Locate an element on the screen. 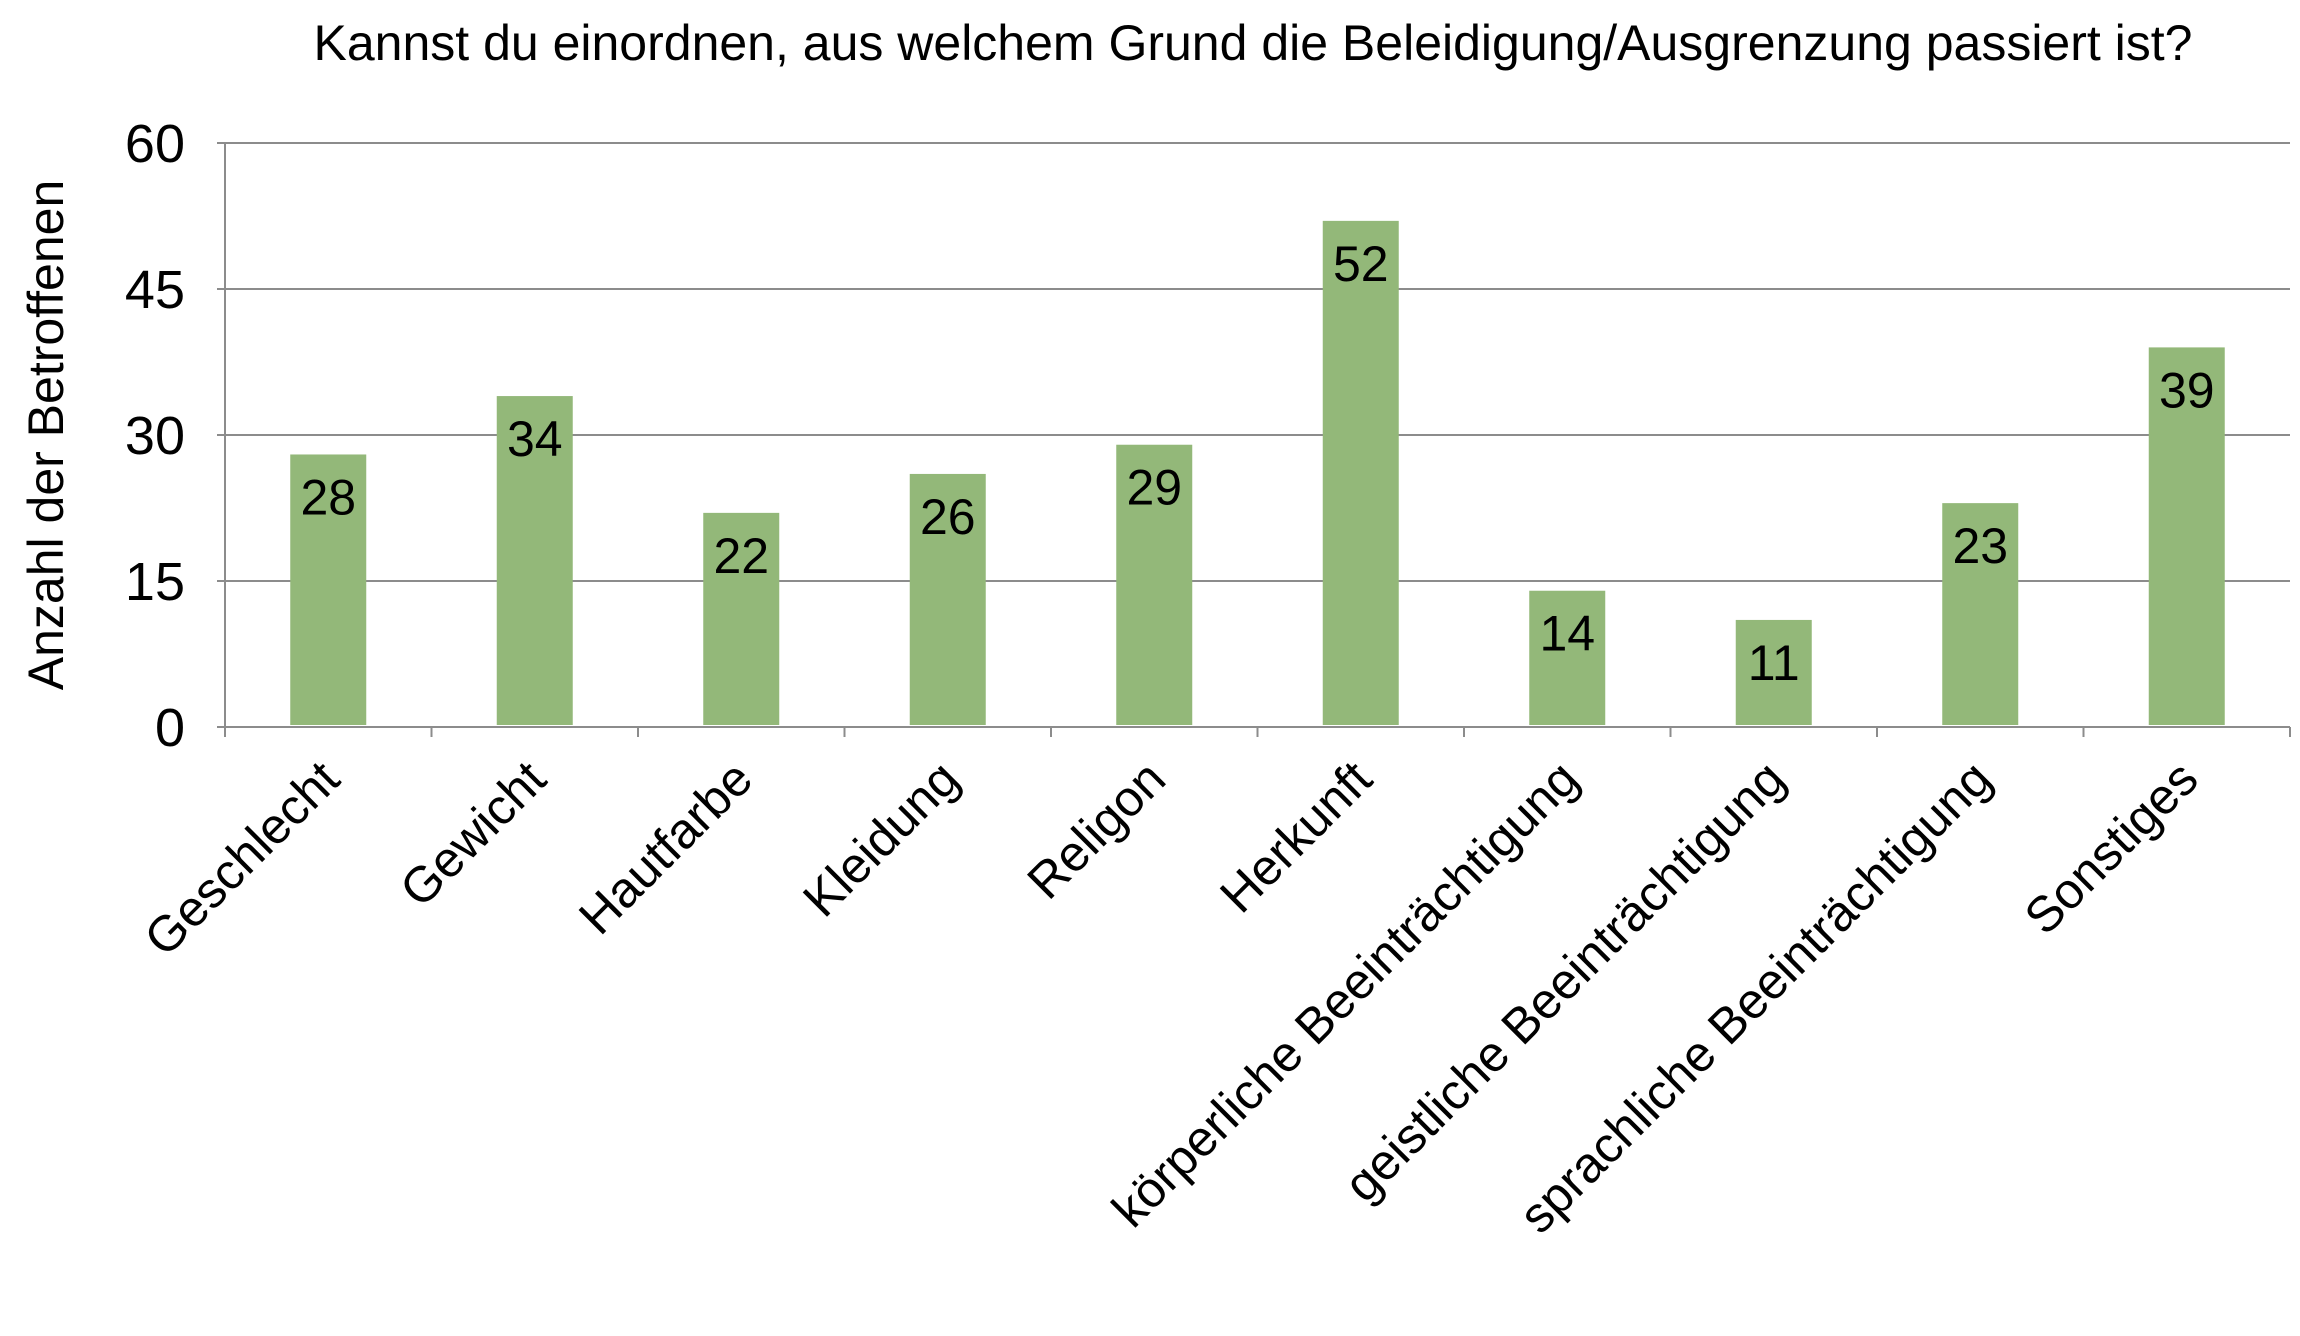 Image resolution: width=2300 pixels, height=1336 pixels. data-label: 34 is located at coordinates (535, 439).